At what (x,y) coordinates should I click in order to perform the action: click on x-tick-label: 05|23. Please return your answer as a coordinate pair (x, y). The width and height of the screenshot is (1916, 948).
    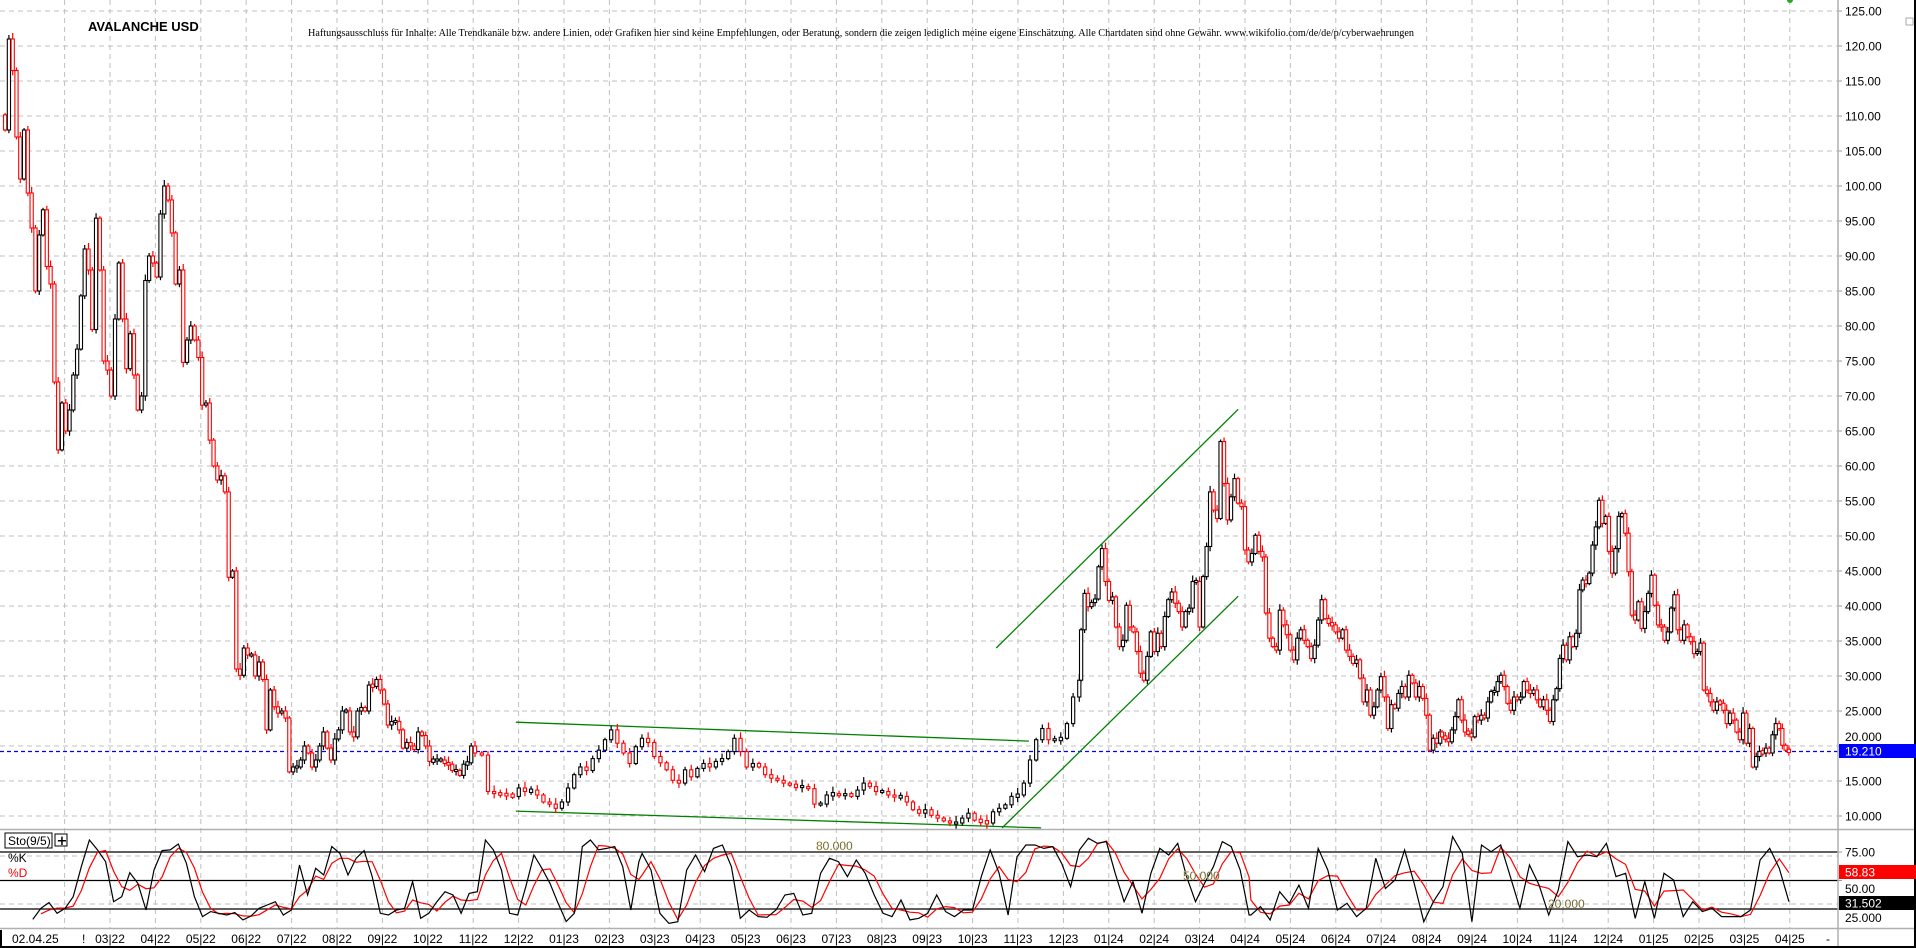
    Looking at the image, I should click on (746, 939).